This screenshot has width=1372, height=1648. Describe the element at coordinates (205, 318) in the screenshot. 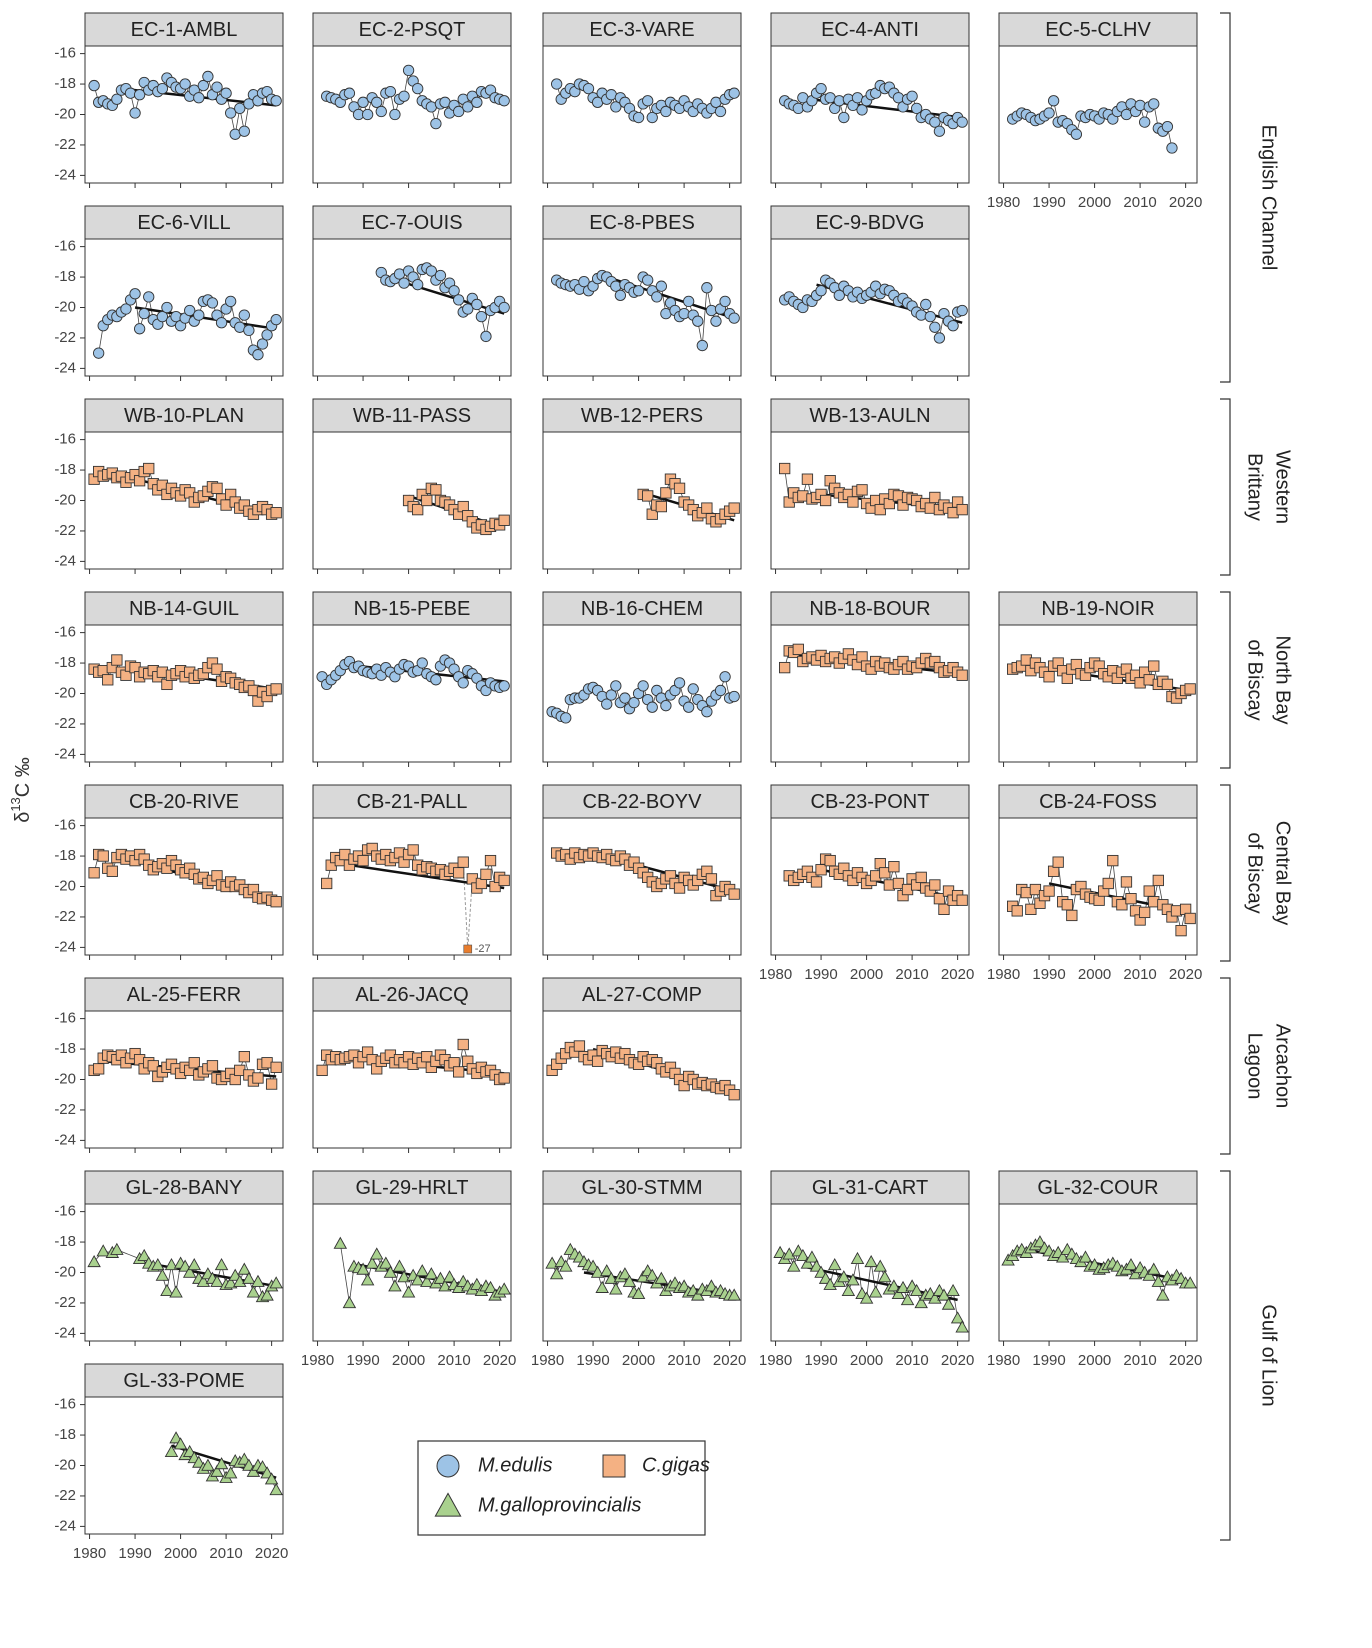

I see `trend-line` at that location.